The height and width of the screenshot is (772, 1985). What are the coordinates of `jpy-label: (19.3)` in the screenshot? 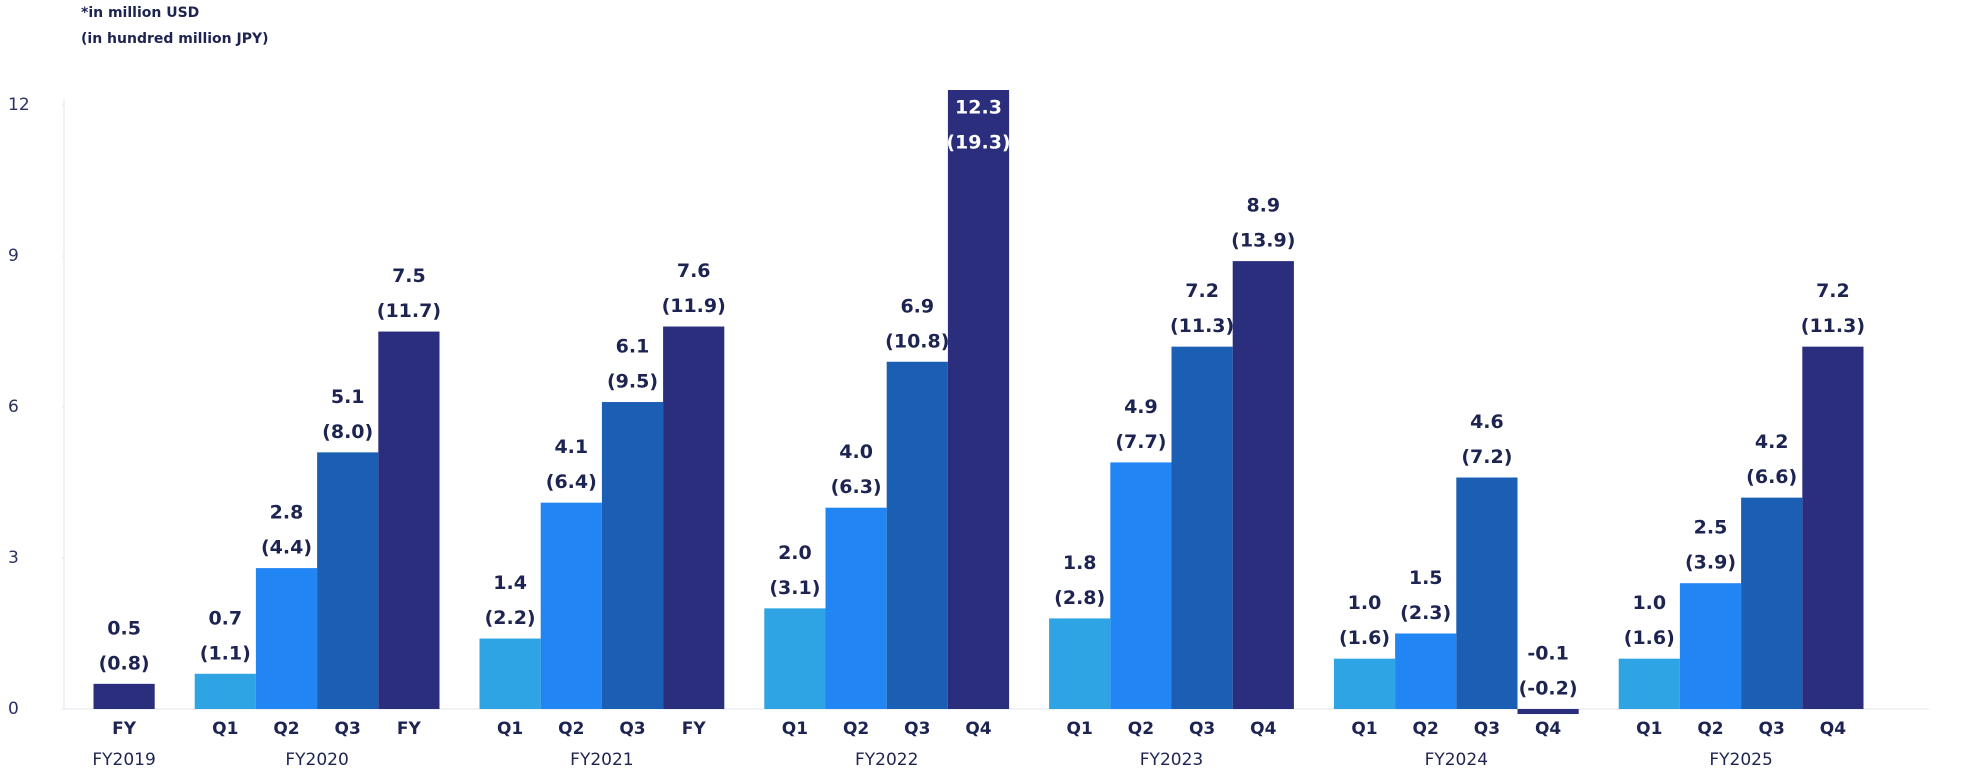 It's located at (978, 143).